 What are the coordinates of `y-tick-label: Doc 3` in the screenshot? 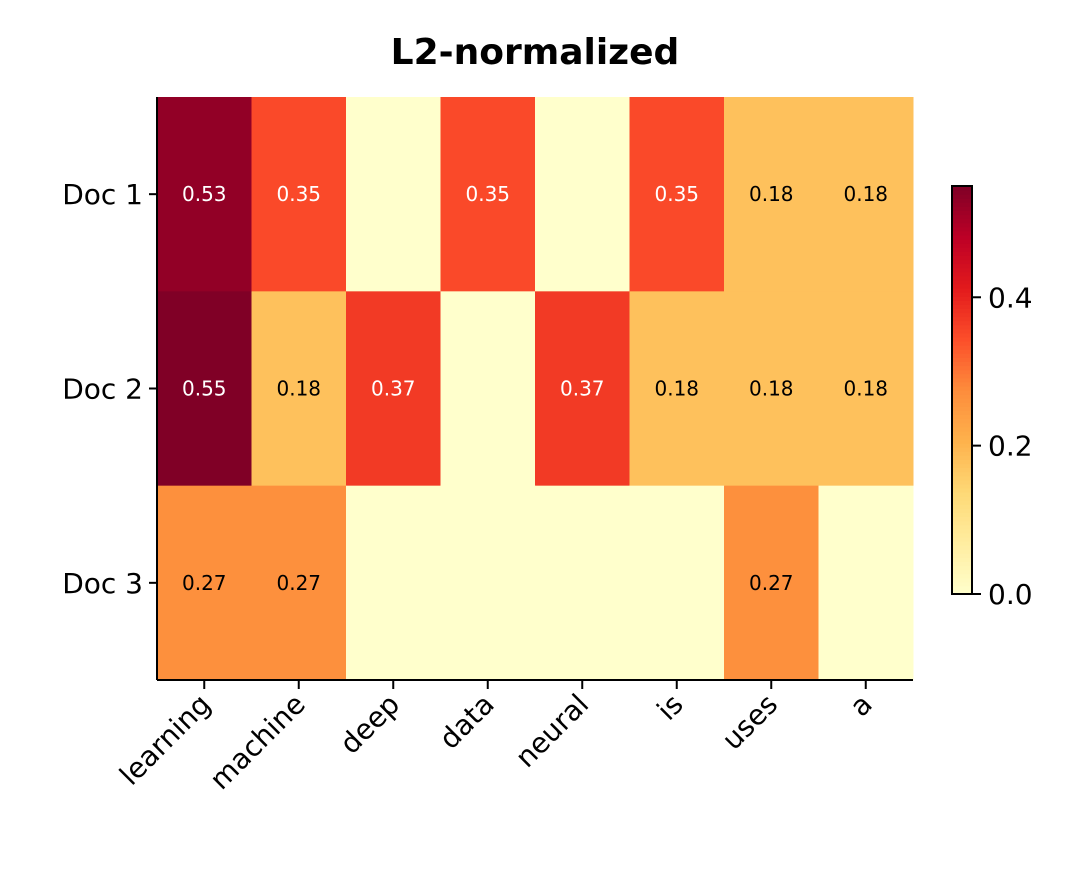 It's located at (102, 583).